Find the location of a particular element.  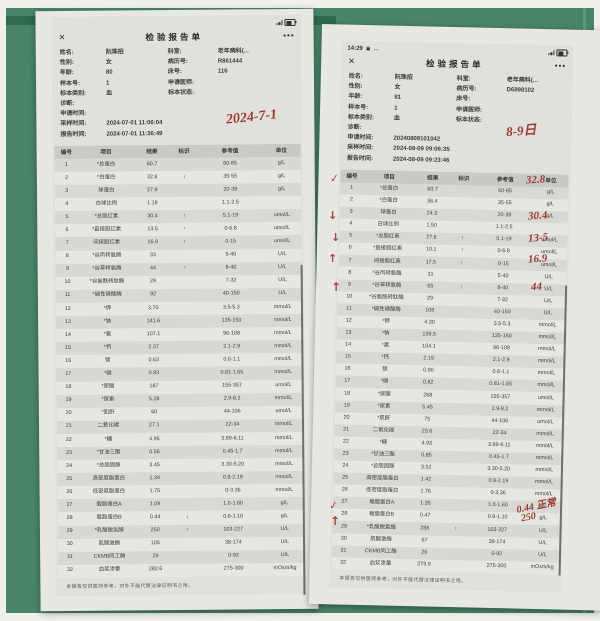

cell-ref: 60-85 is located at coordinates (230, 163).